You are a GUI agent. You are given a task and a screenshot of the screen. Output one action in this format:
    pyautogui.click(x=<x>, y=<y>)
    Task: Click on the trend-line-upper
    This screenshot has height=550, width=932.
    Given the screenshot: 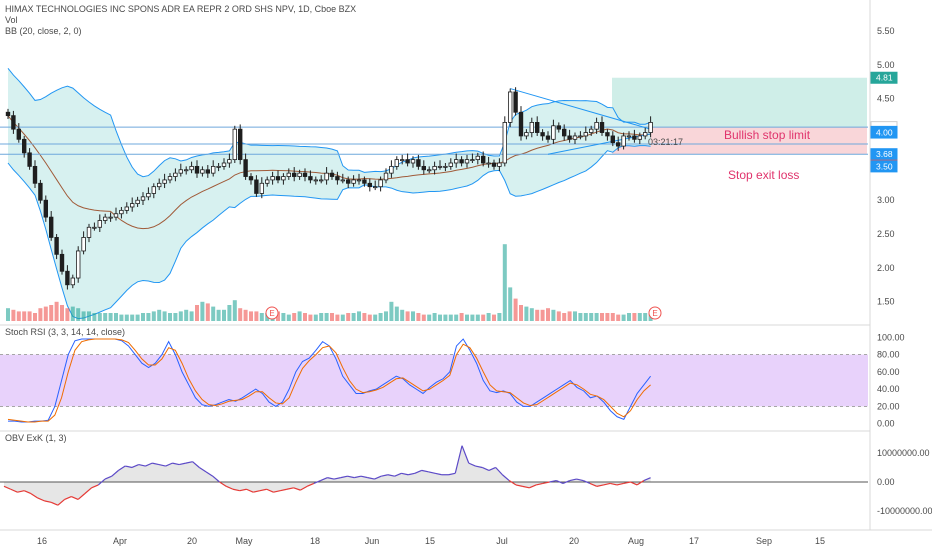 What is the action you would take?
    pyautogui.click(x=580, y=109)
    